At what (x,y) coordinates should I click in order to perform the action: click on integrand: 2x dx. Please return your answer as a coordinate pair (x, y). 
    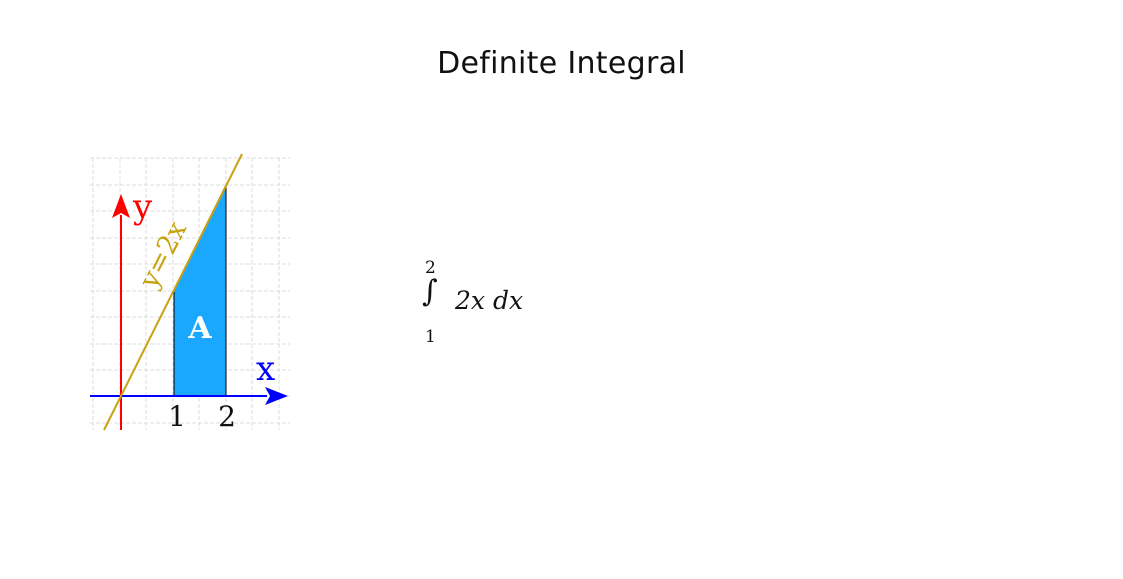
    Looking at the image, I should click on (489, 300).